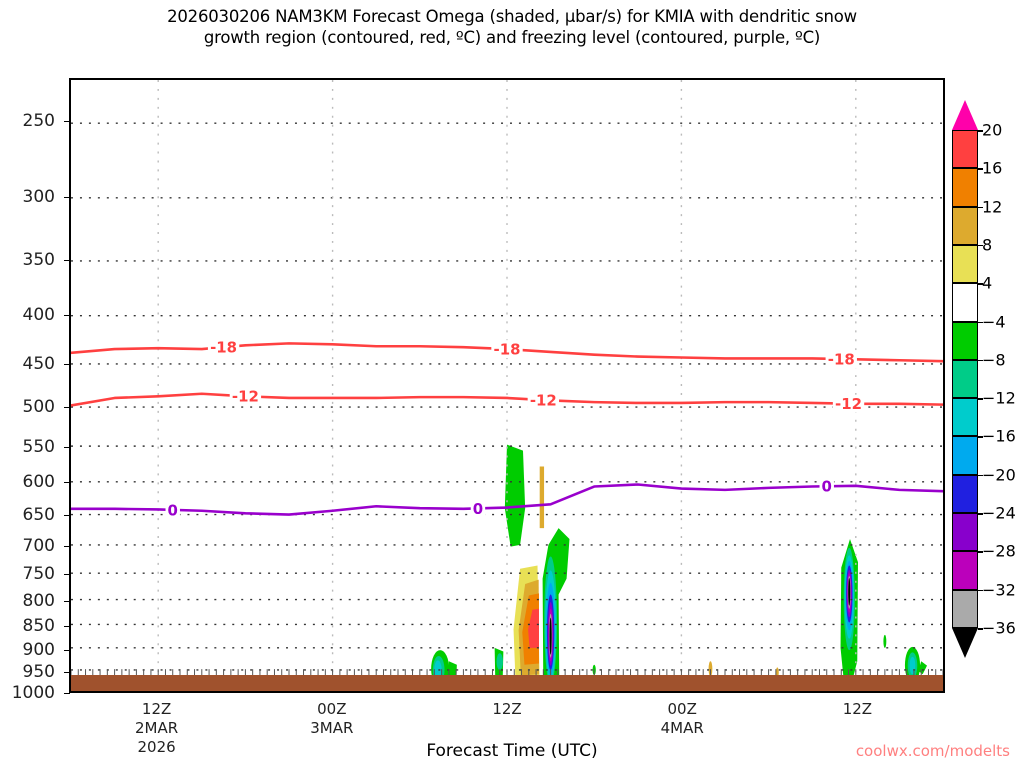  I want to click on contour-freezing-level, so click(507, 499).